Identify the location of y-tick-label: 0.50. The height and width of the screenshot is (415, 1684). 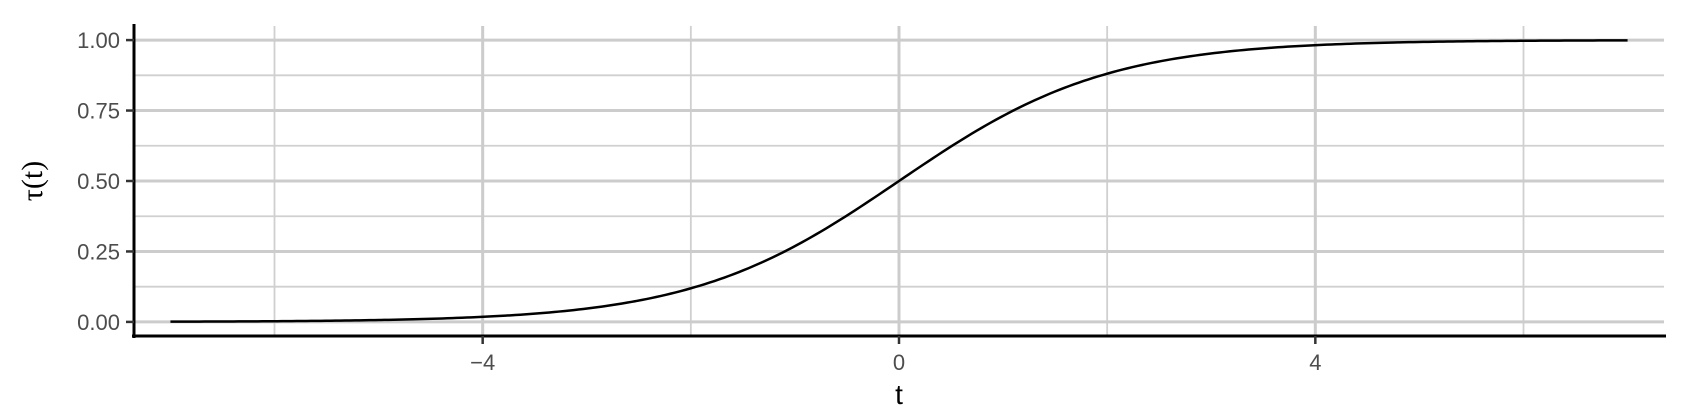
(98, 181).